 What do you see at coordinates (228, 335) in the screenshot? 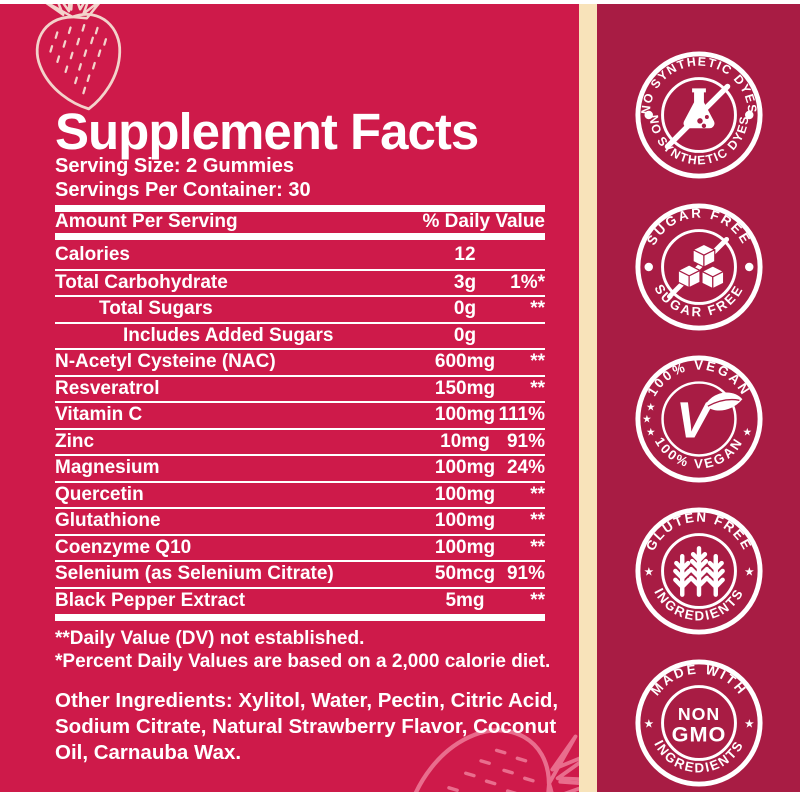
I see `nutrient-name: Includes Added Sugars` at bounding box center [228, 335].